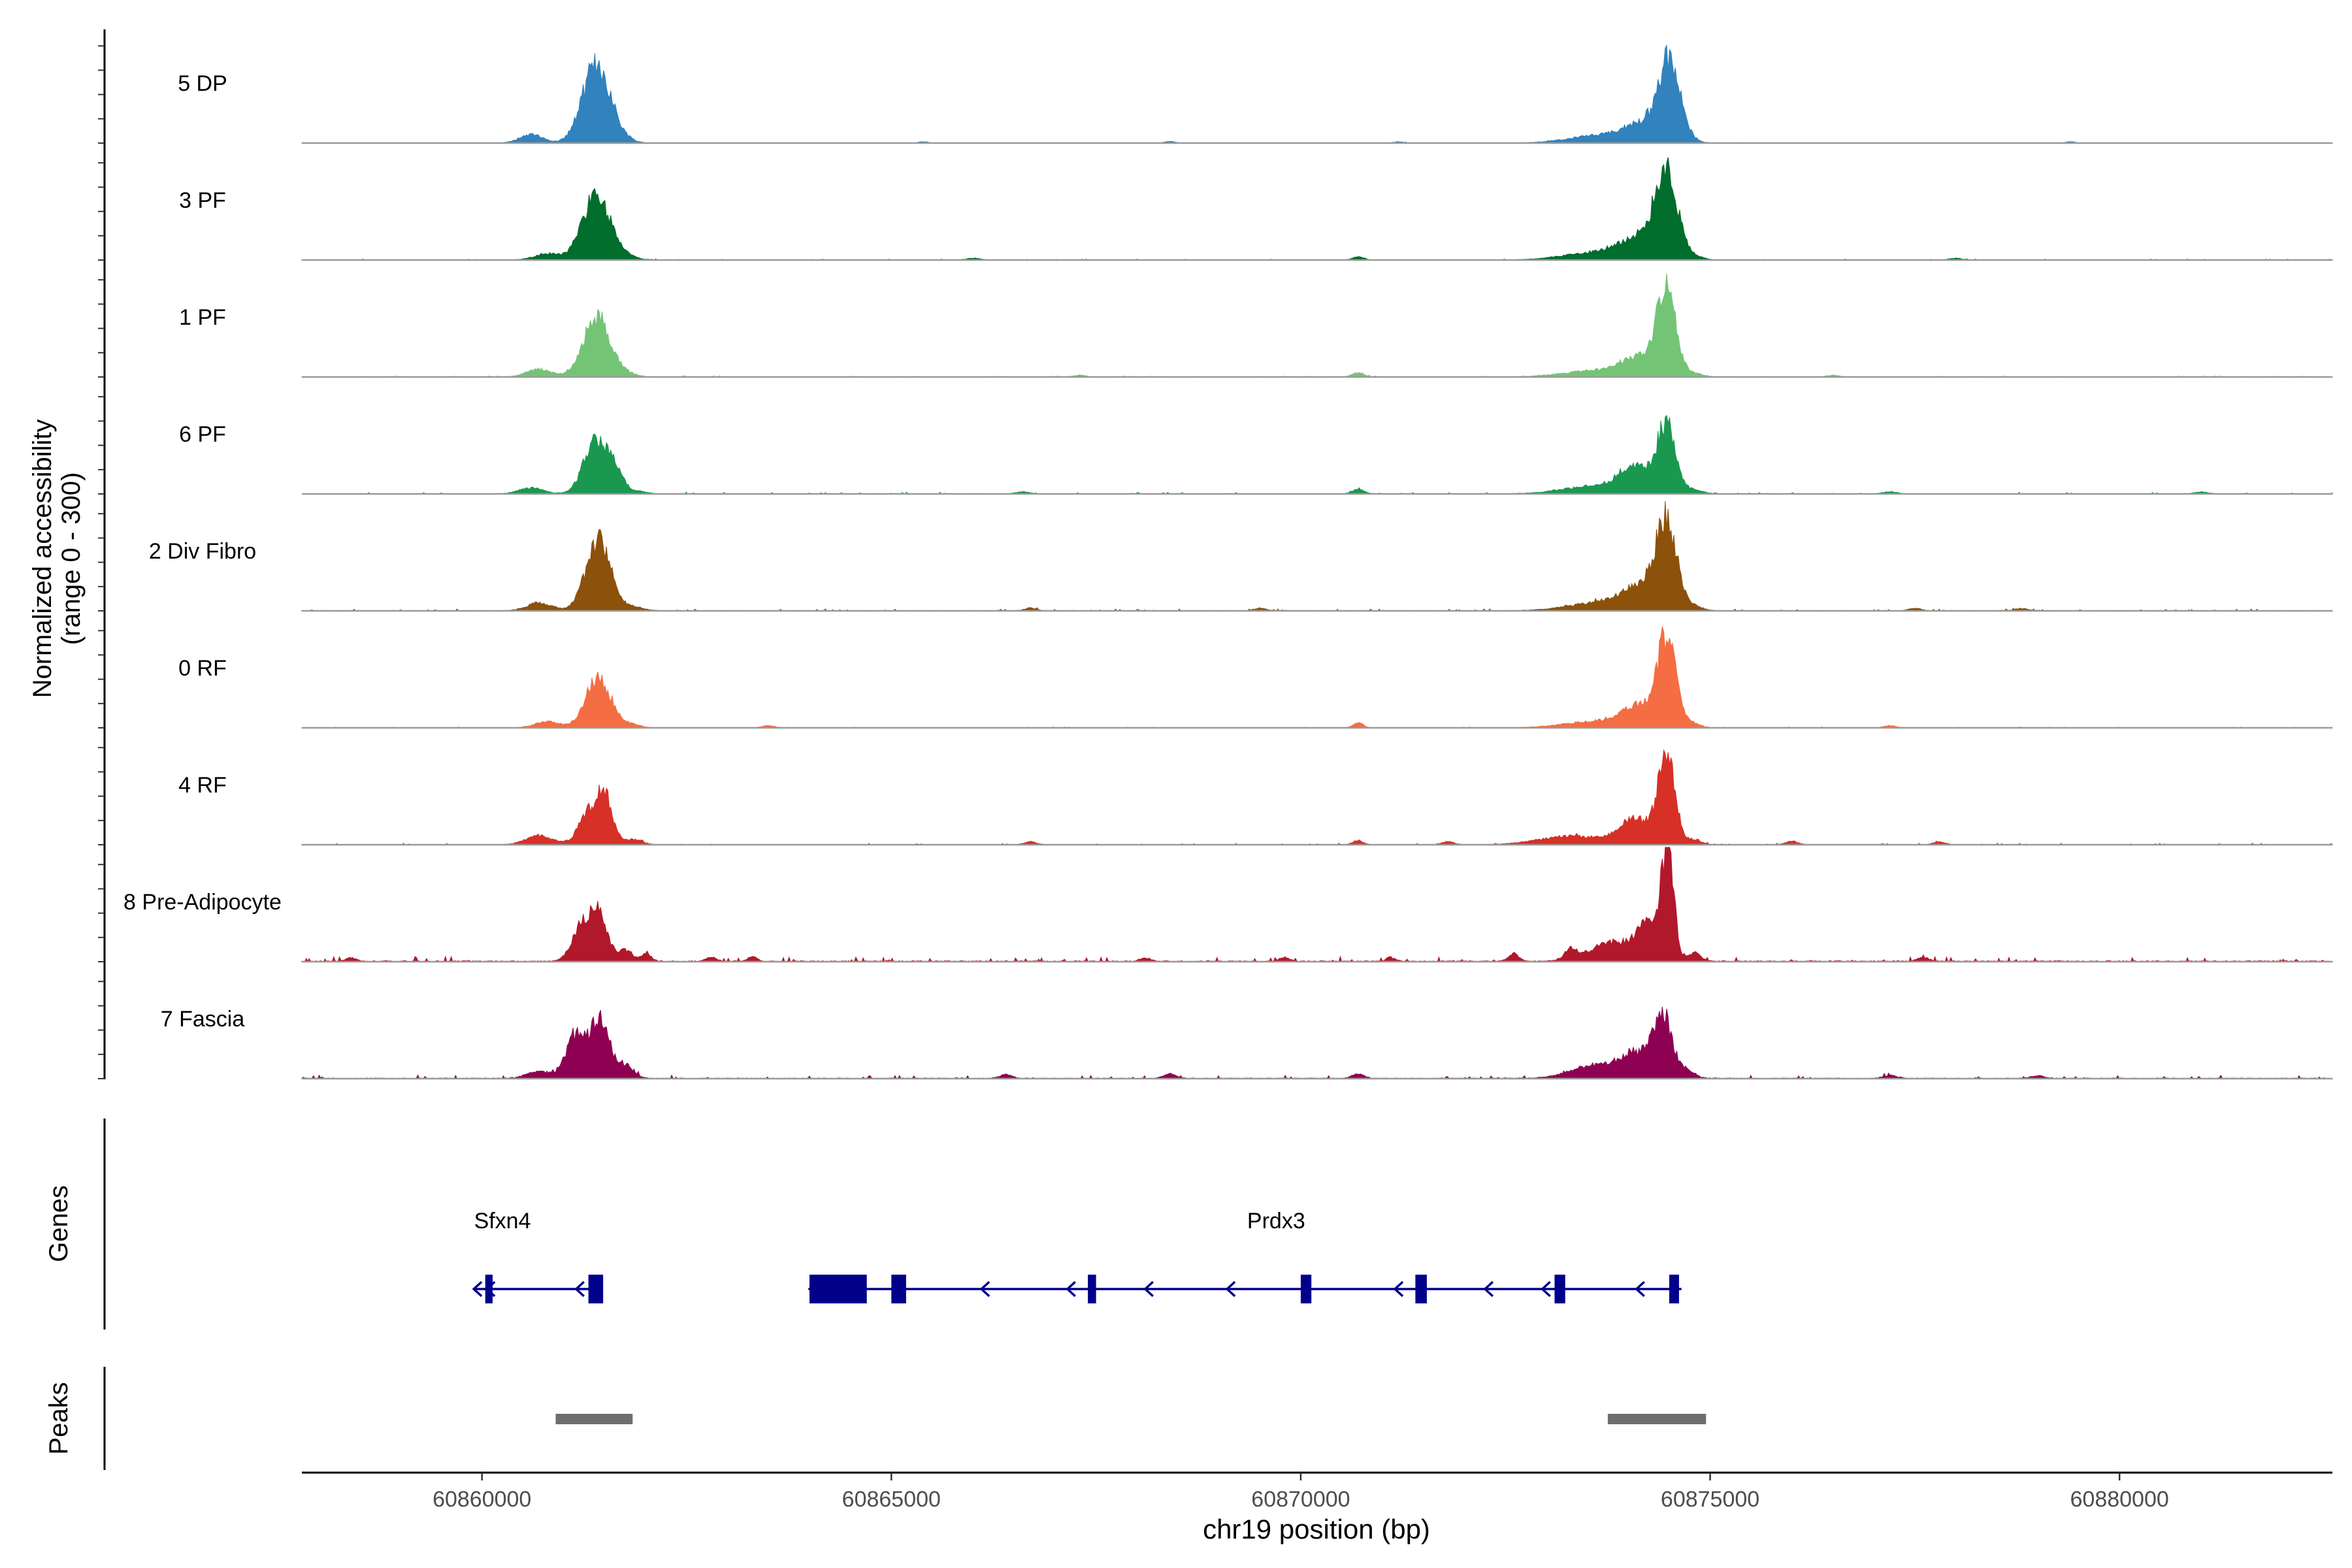  I want to click on y-axis-label-line1: Normalized accessibility, so click(42, 558).